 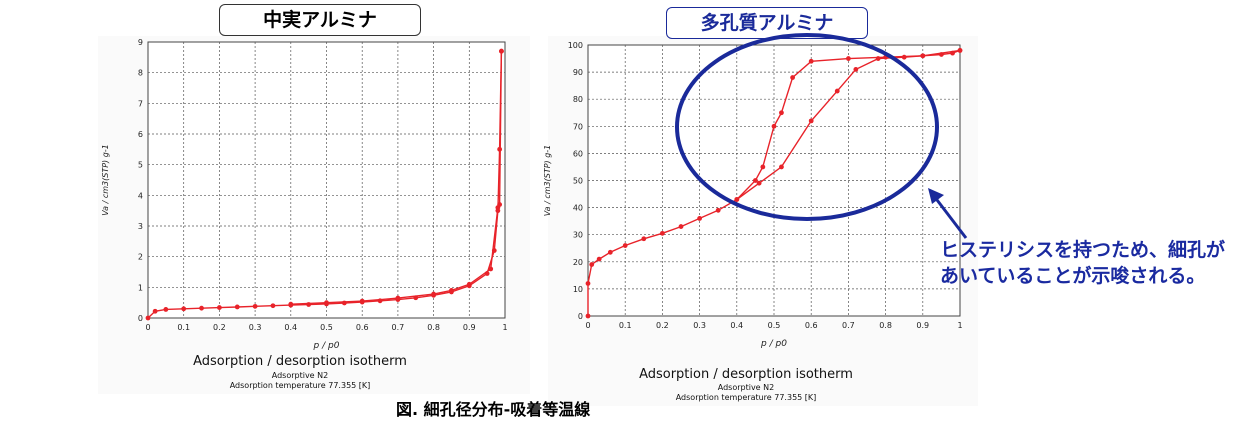 What do you see at coordinates (578, 126) in the screenshot?
I see `y-tick-label: 70` at bounding box center [578, 126].